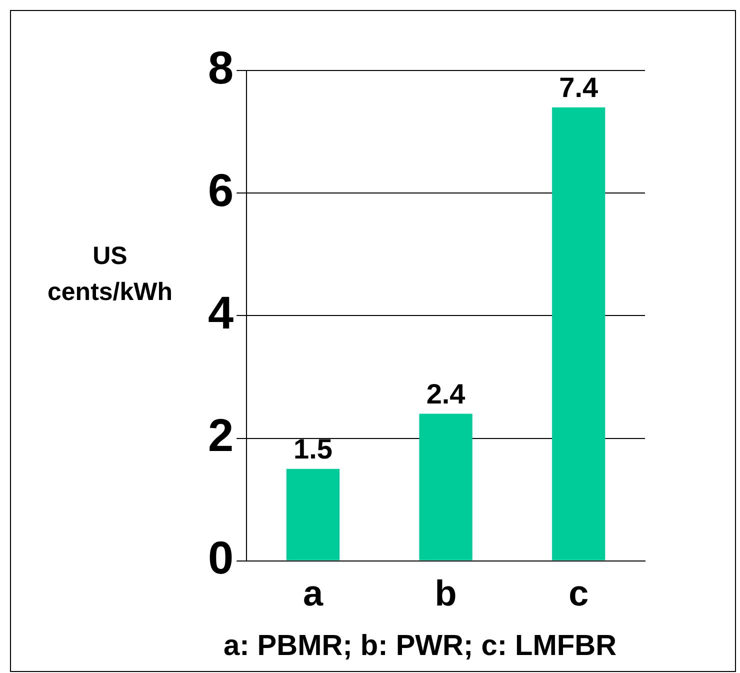 This screenshot has width=740, height=673. What do you see at coordinates (420, 646) in the screenshot?
I see `text: a: PBMR; b: PWR; c: LMFBR` at bounding box center [420, 646].